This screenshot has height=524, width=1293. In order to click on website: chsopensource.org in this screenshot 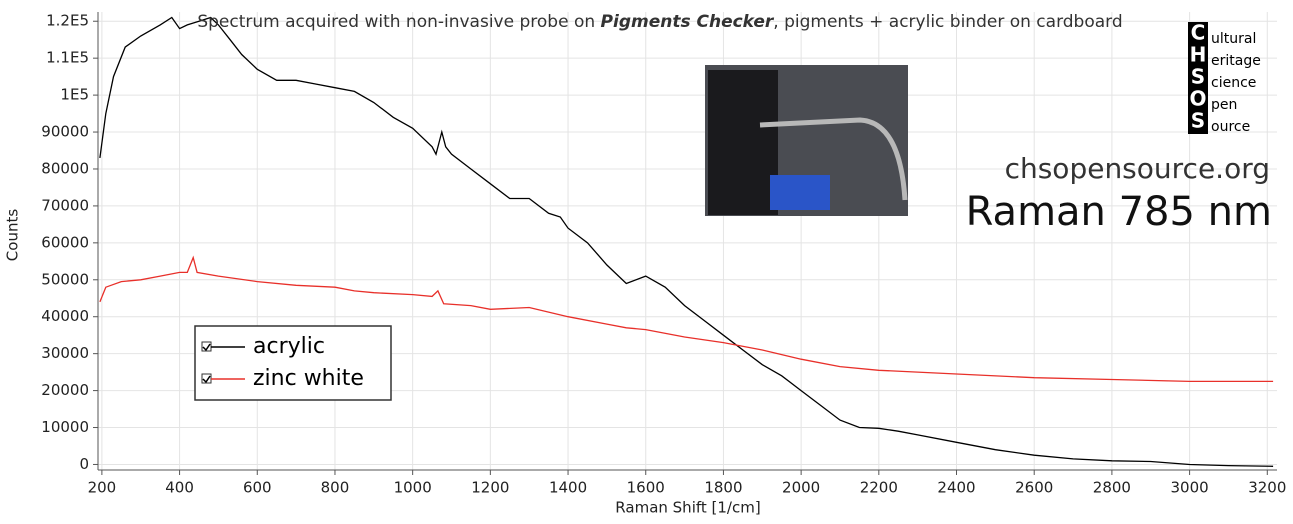, I will do `click(1137, 168)`.